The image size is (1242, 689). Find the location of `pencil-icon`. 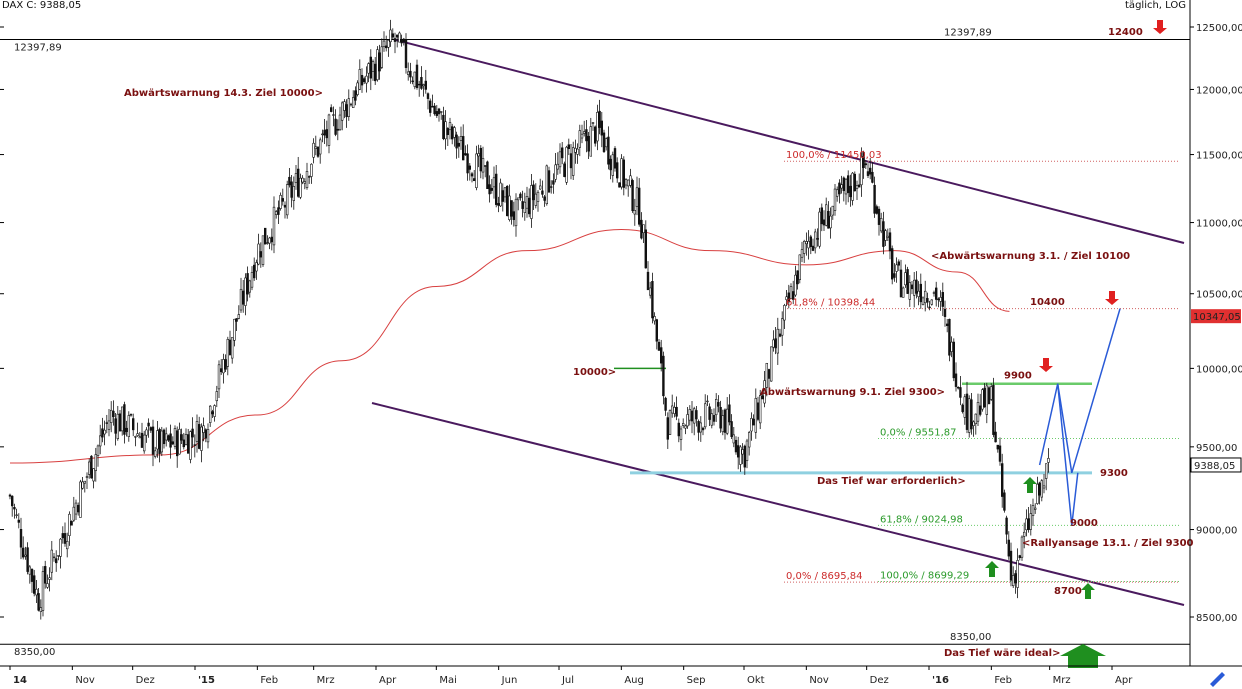

pencil-icon is located at coordinates (1217, 679).